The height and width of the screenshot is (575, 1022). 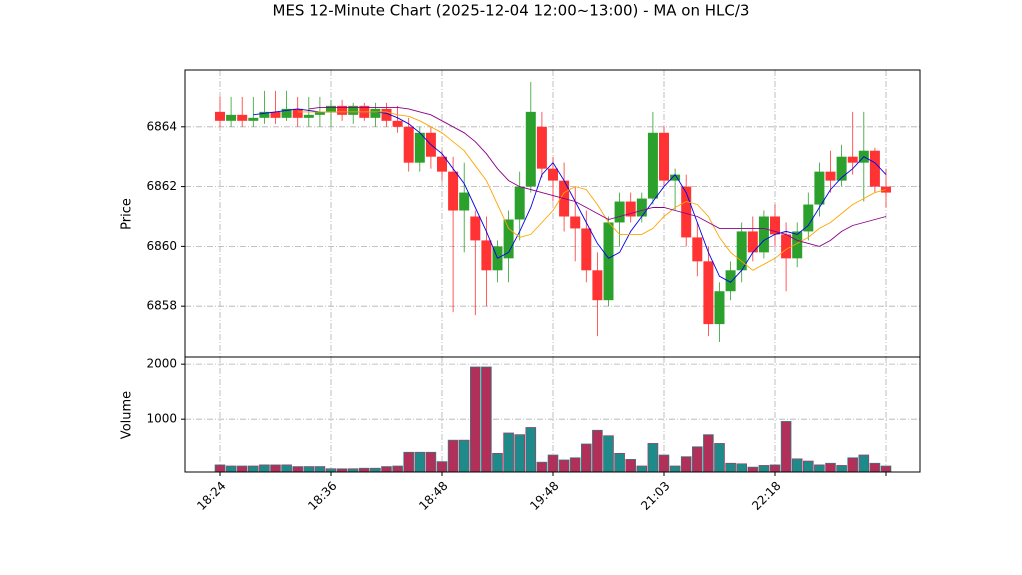 I want to click on y-tick-label: 6860, so click(x=161, y=246).